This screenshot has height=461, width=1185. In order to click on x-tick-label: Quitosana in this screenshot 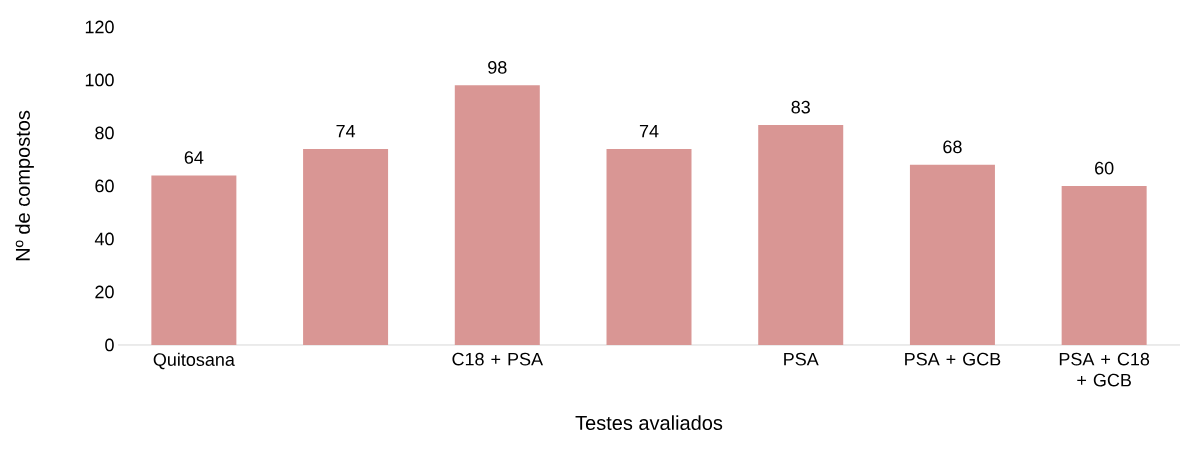, I will do `click(194, 361)`.